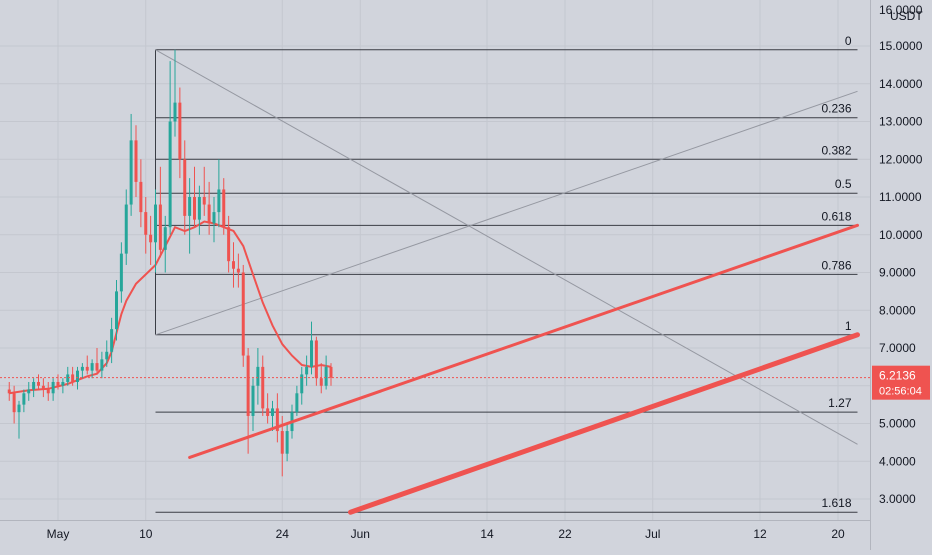  Describe the element at coordinates (836, 503) in the screenshot. I see `fib-level-label: 1.618` at that location.